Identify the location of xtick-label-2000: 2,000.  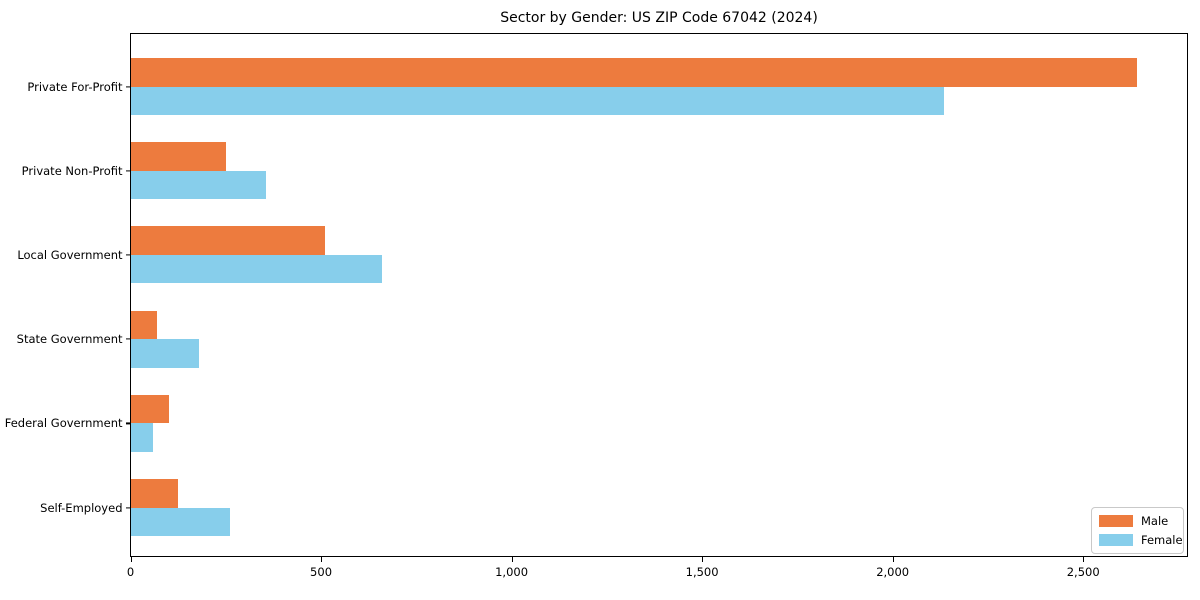
(893, 572).